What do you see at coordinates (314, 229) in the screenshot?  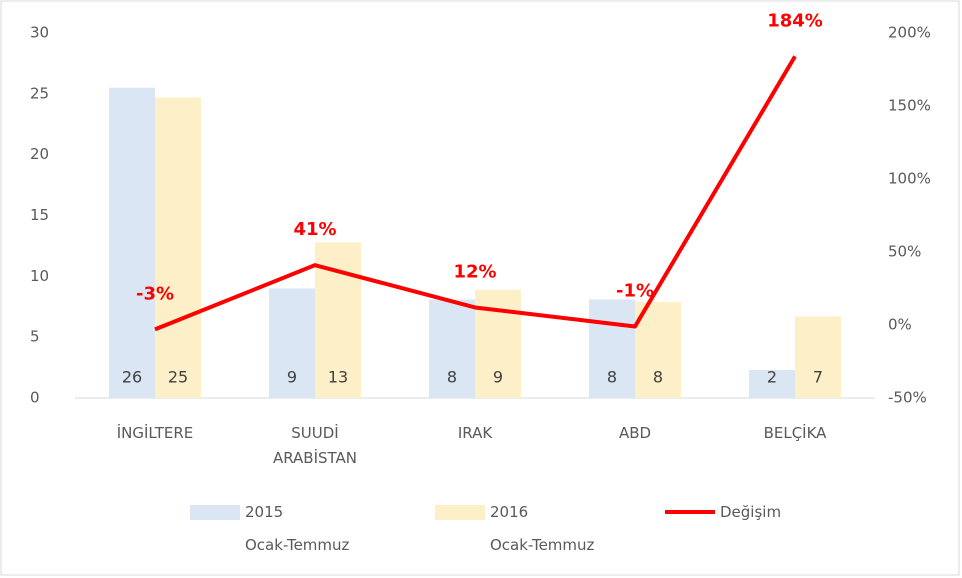 I see `data-label: 41%` at bounding box center [314, 229].